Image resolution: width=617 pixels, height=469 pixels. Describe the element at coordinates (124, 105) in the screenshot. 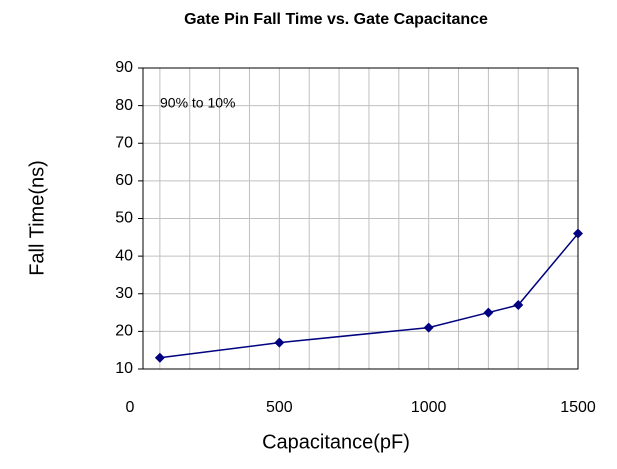

I see `y-tick-label: 80` at that location.